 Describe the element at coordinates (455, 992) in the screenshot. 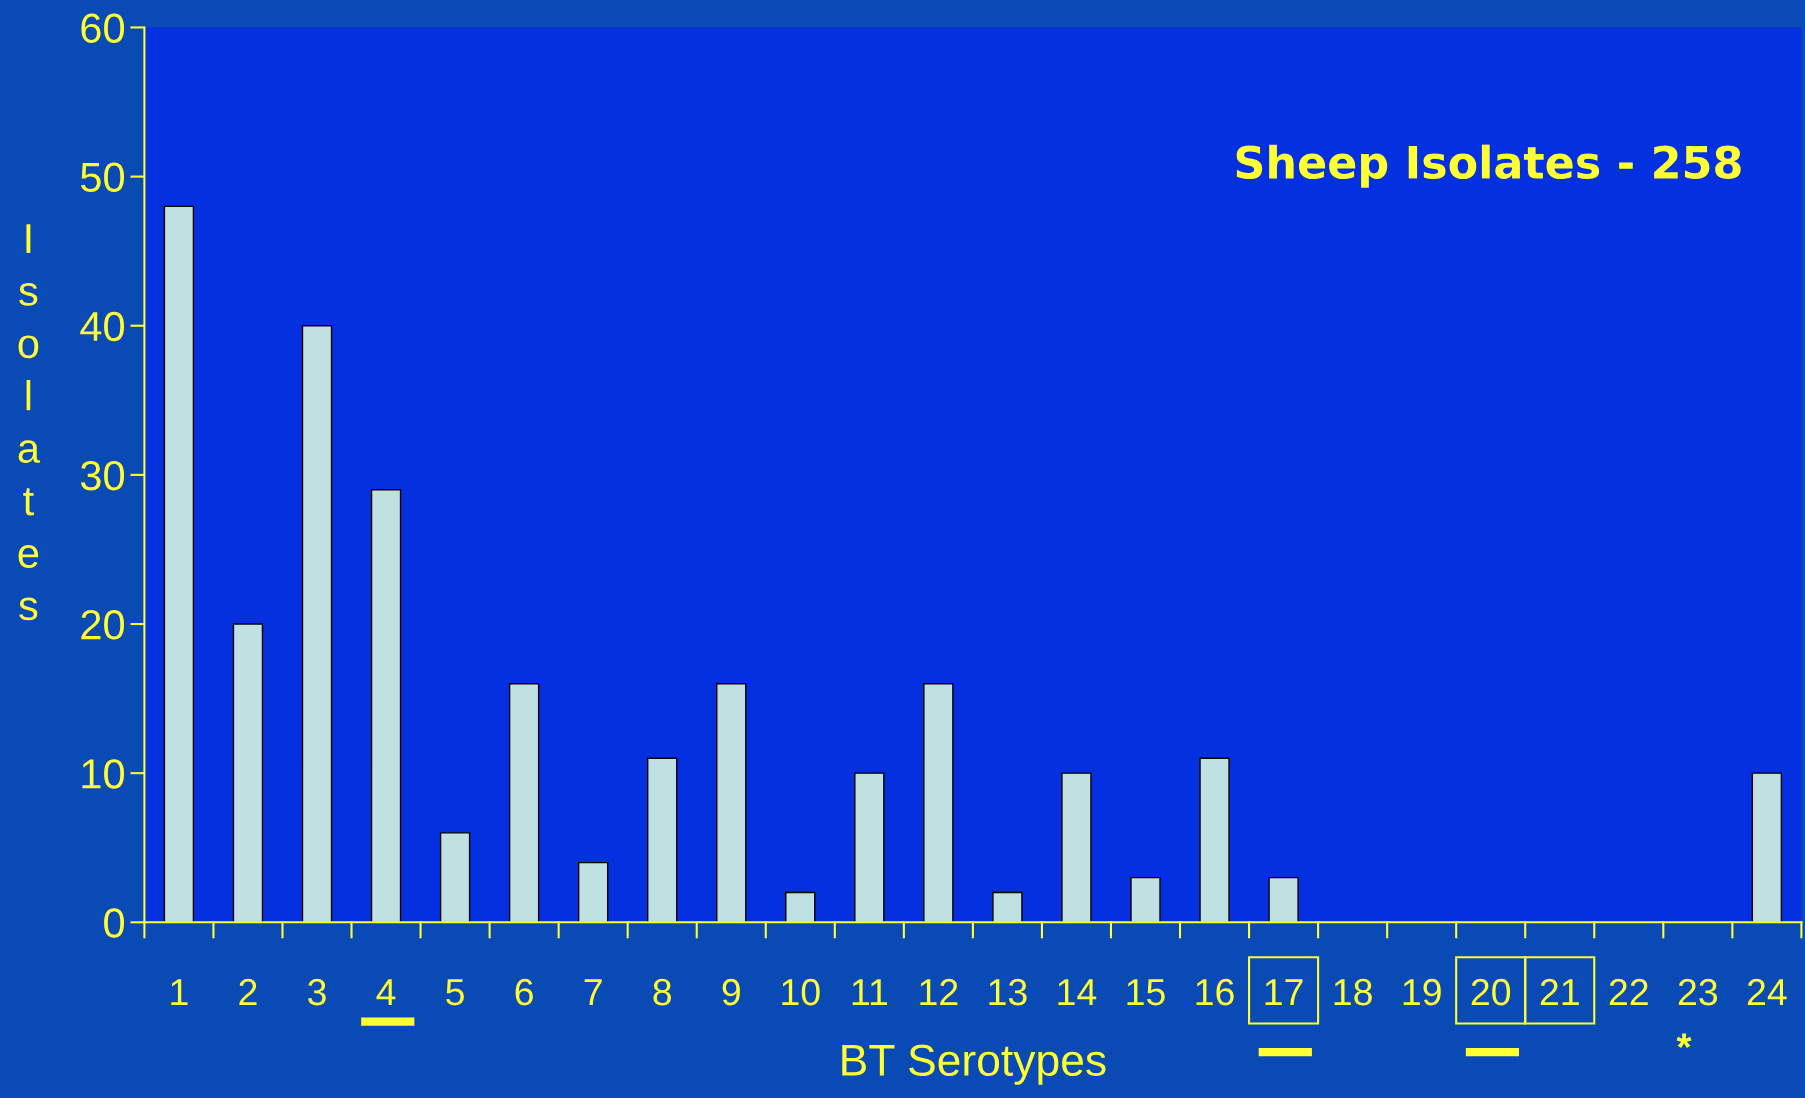

I see `x-tick-label: 5` at that location.